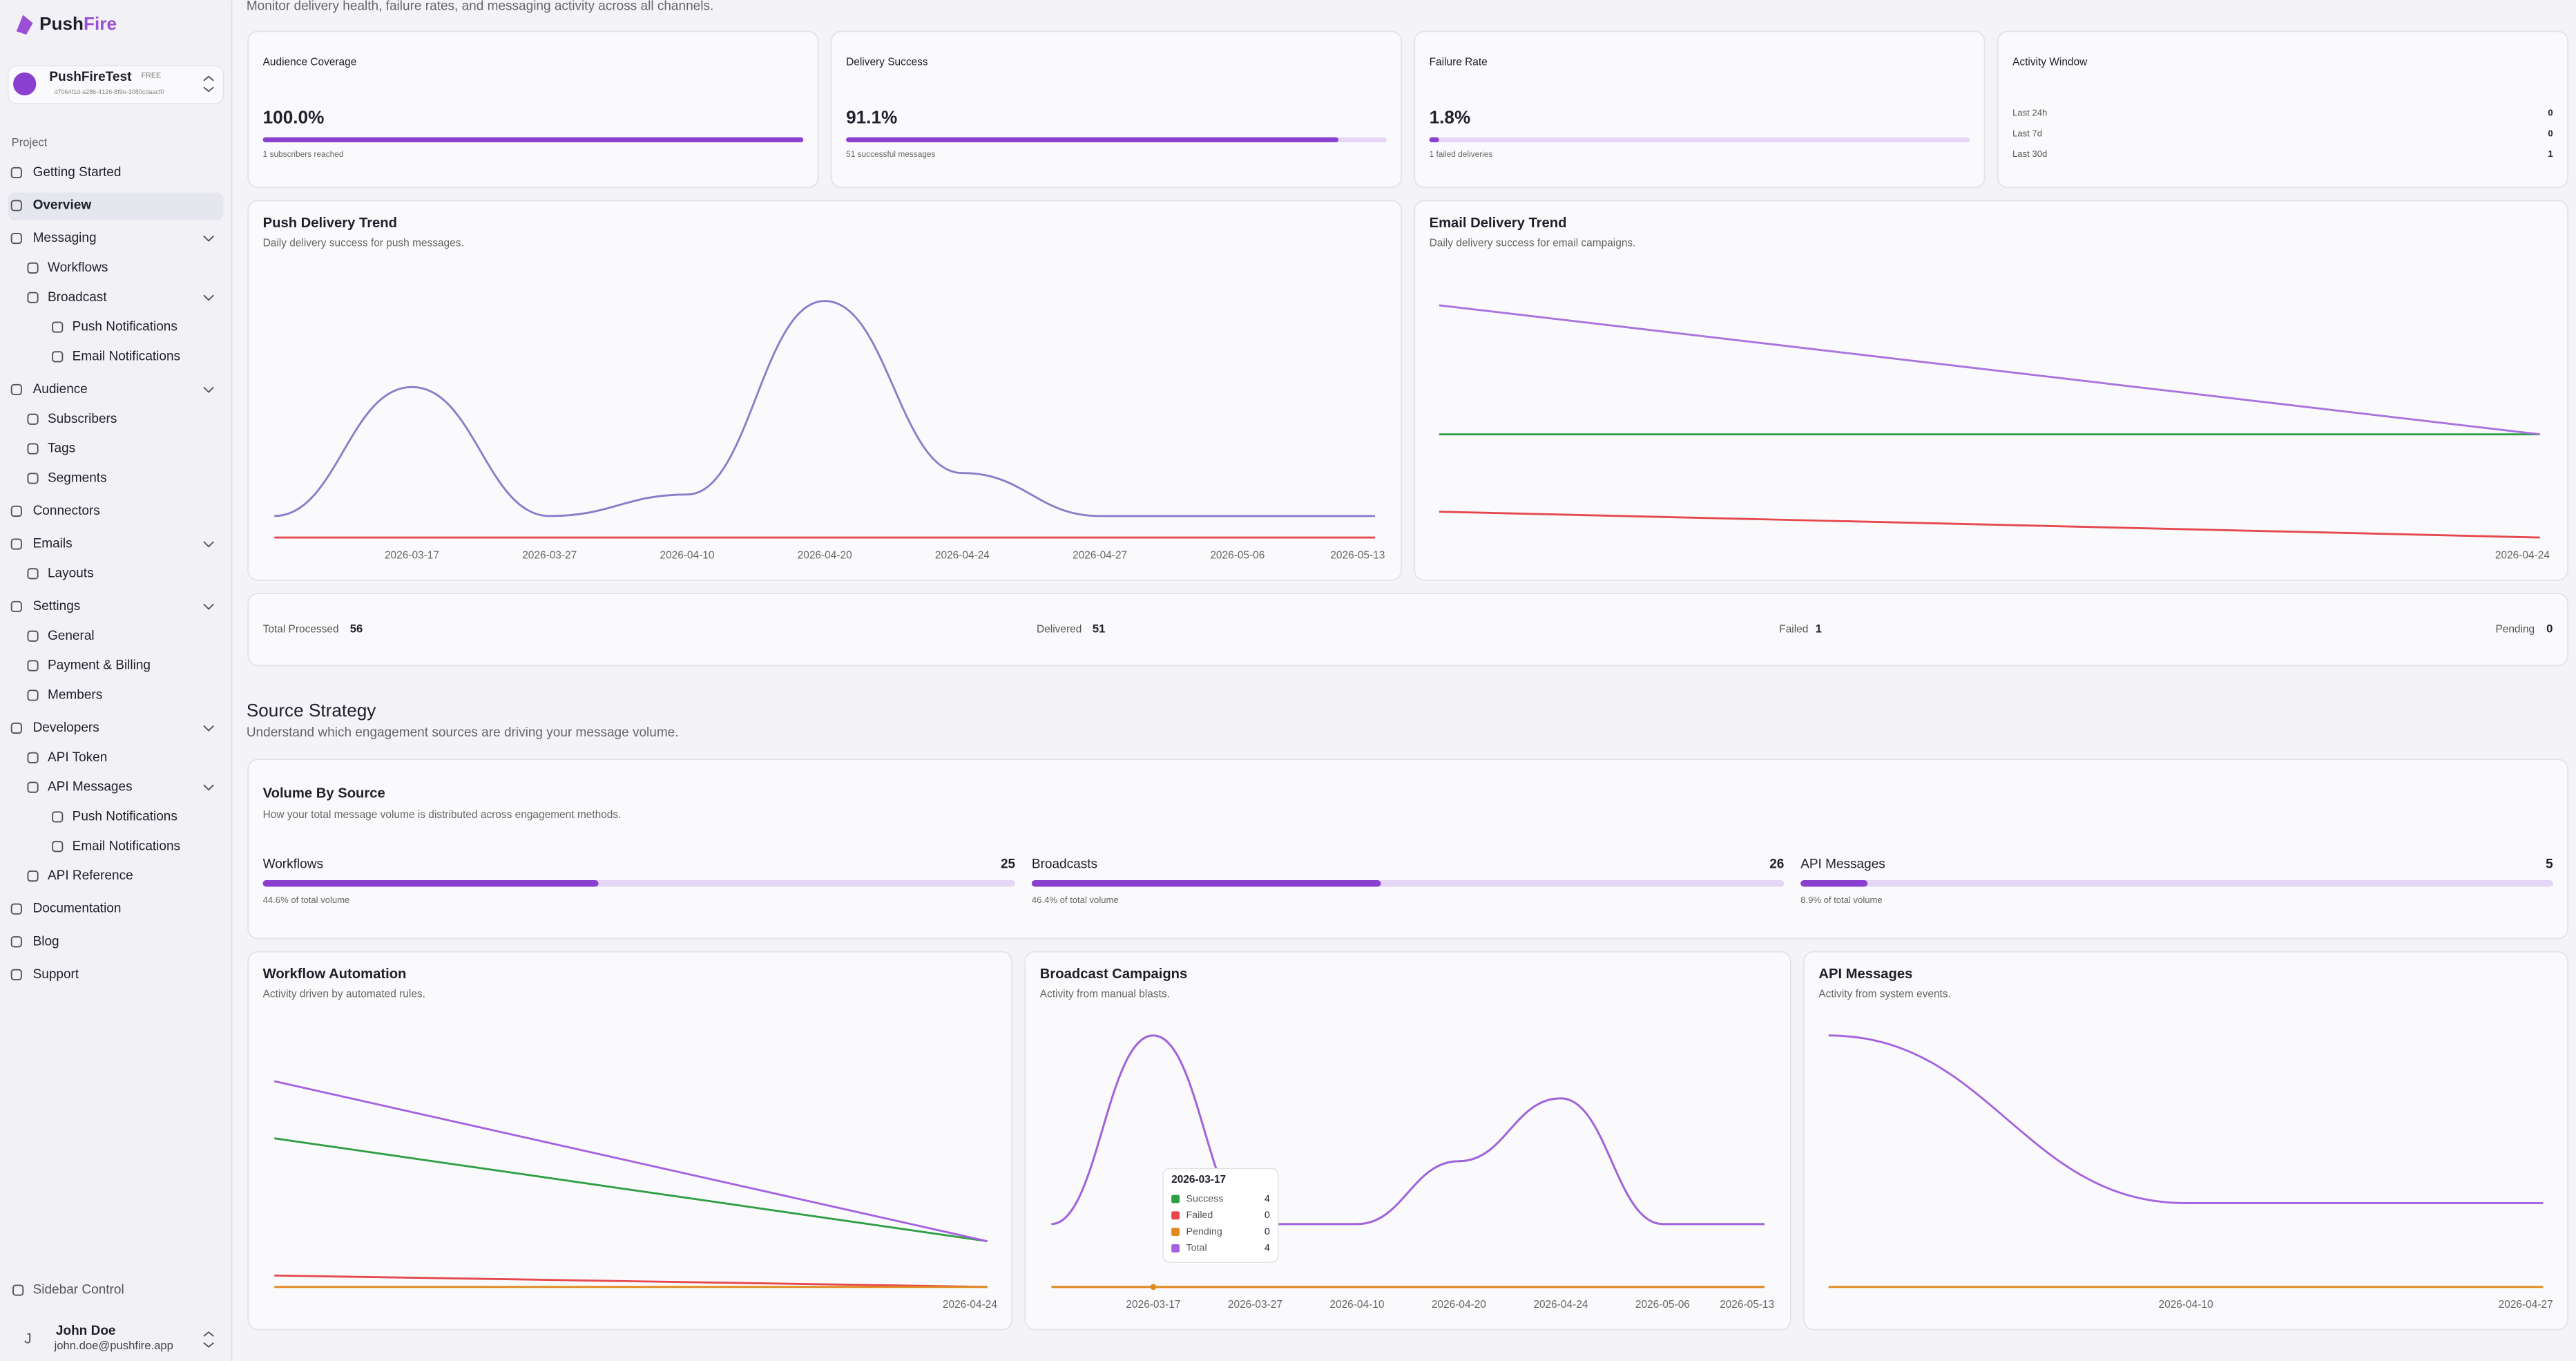  Describe the element at coordinates (61, 23) in the screenshot. I see `brand-name: Push` at that location.